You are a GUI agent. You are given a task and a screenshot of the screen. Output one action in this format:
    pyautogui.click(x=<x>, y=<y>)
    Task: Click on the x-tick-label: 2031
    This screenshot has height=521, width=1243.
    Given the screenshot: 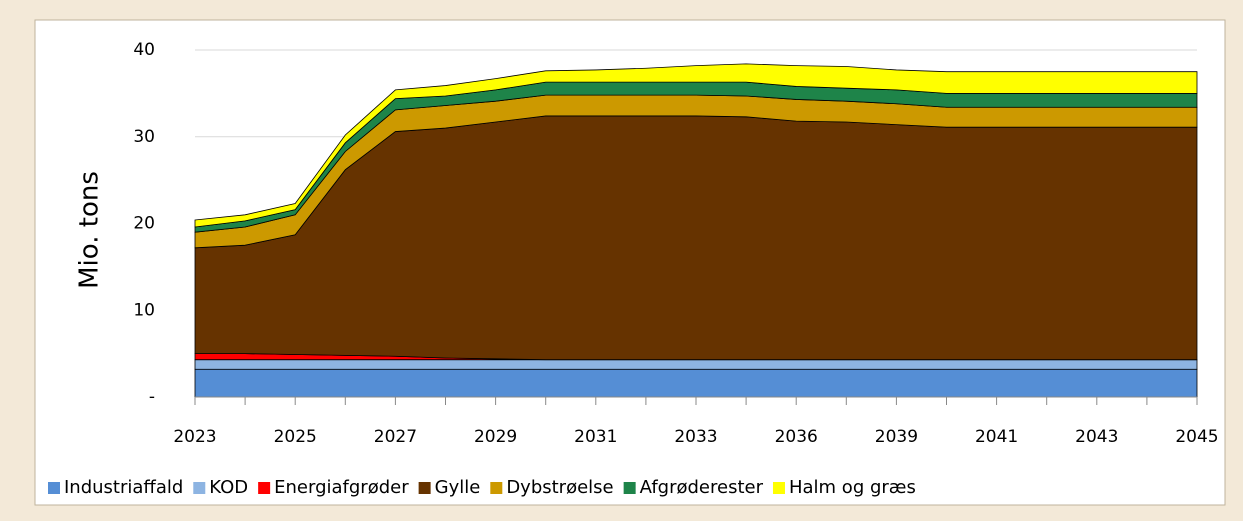 What is the action you would take?
    pyautogui.click(x=595, y=437)
    